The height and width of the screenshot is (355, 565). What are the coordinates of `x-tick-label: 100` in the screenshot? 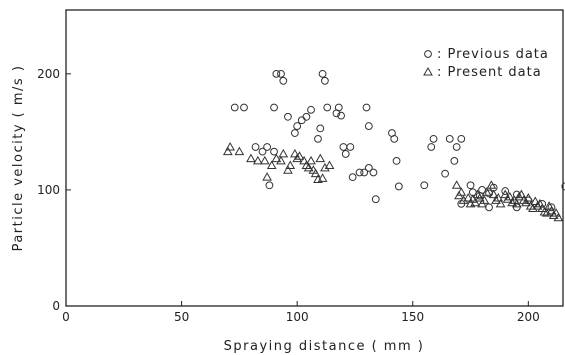 It's located at (297, 317).